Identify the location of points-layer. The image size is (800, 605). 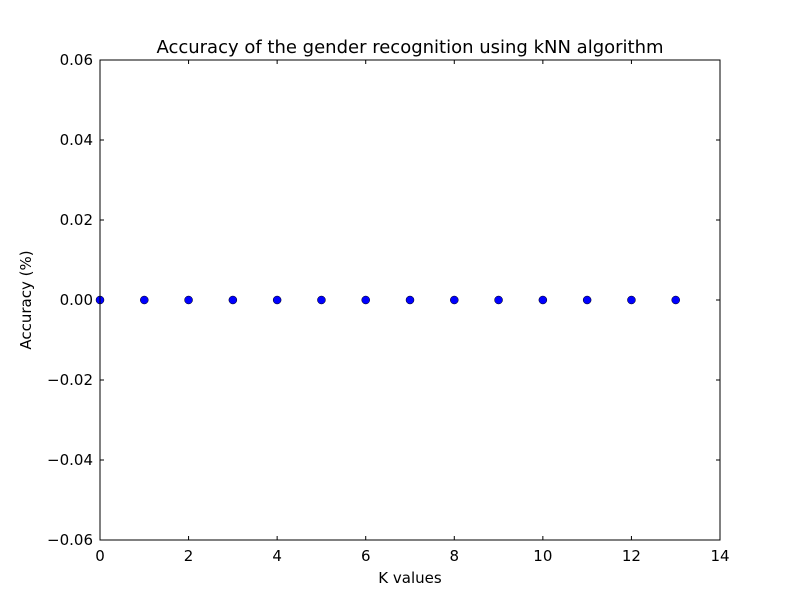
(387, 300).